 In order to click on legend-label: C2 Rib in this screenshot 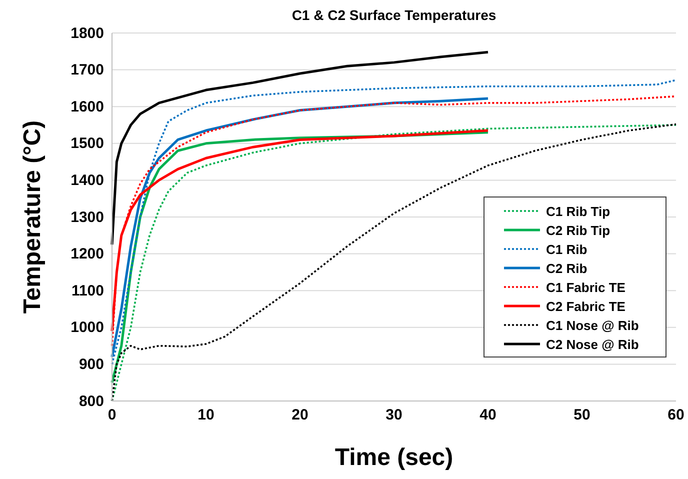, I will do `click(567, 268)`.